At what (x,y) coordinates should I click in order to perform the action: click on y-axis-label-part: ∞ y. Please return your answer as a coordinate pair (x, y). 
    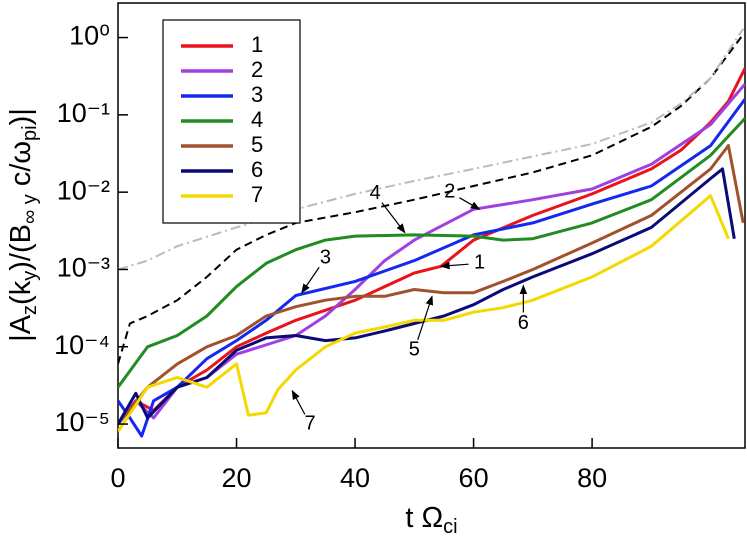
    Looking at the image, I should click on (30, 209).